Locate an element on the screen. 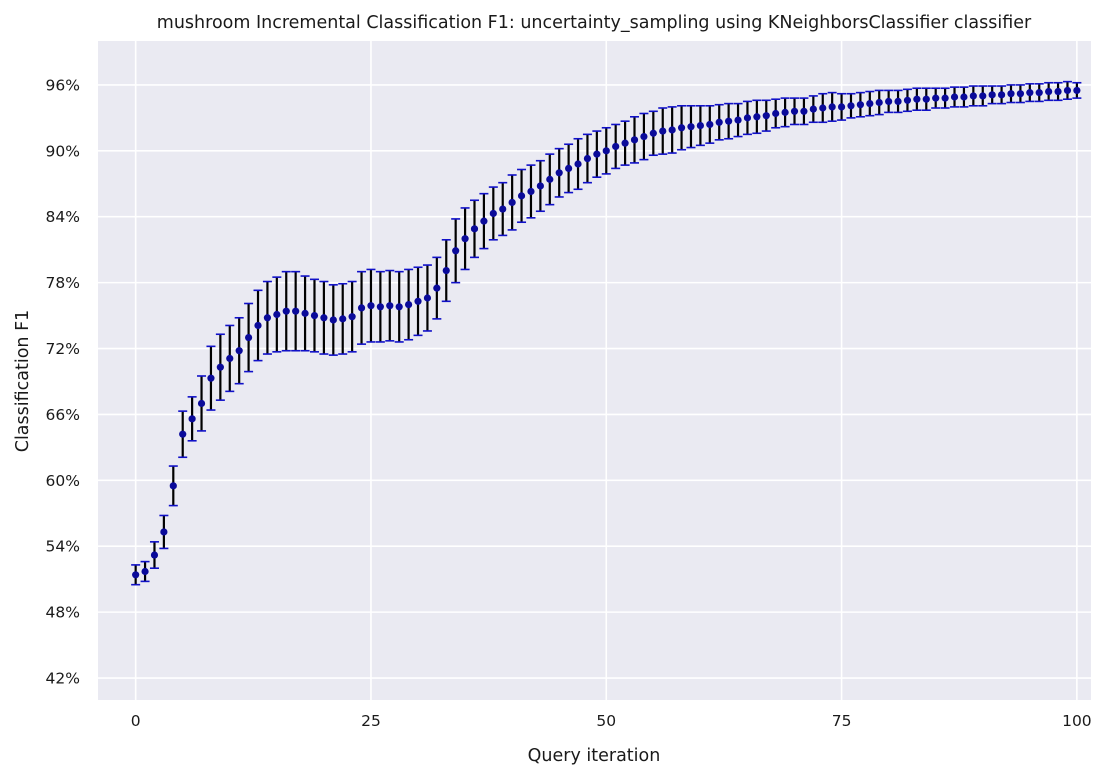 This screenshot has height=779, width=1104. y-tick-label: 78% is located at coordinates (63, 283).